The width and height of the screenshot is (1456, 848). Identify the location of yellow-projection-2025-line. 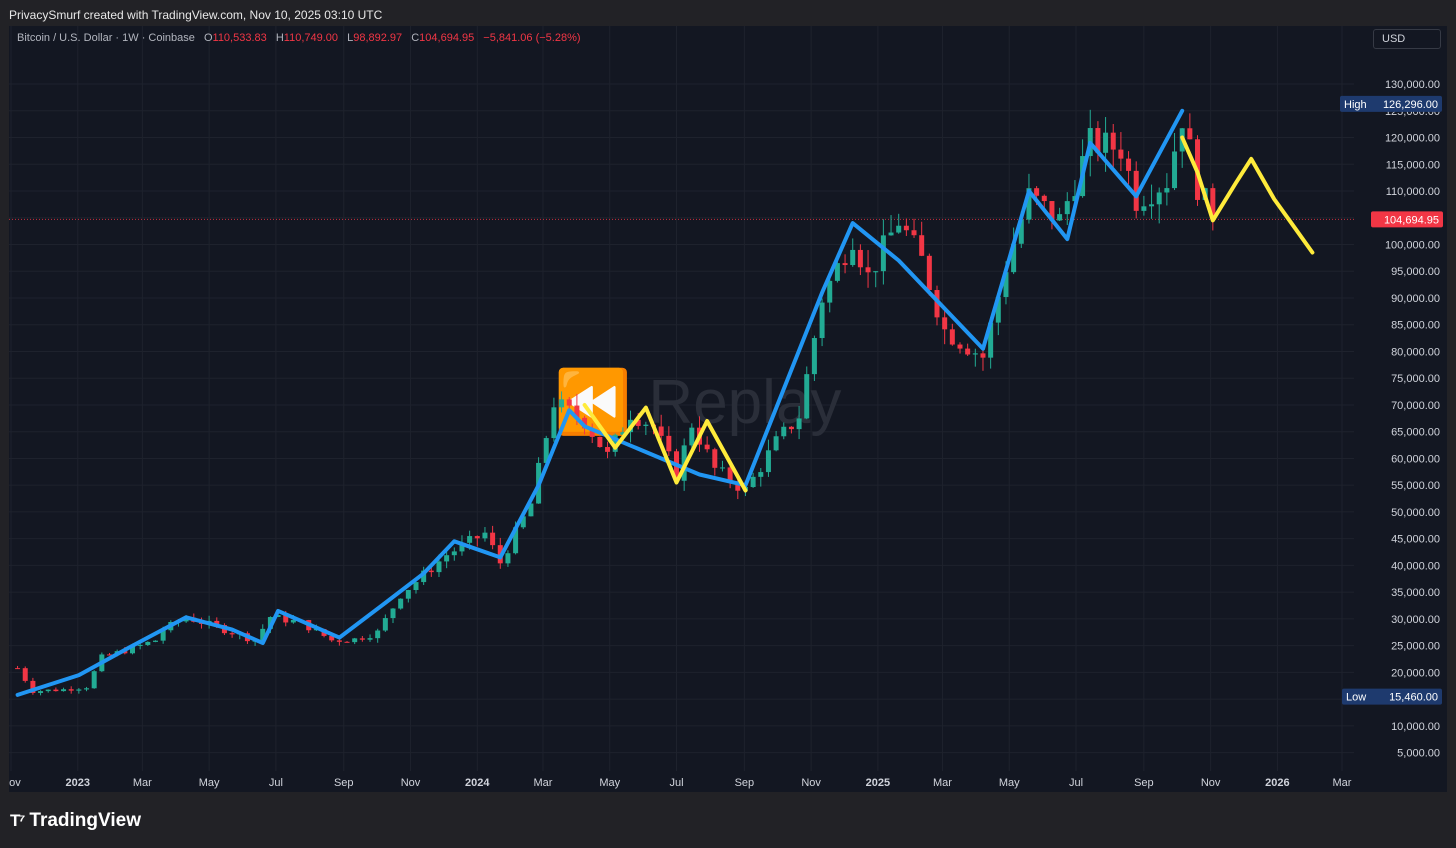
(1247, 195).